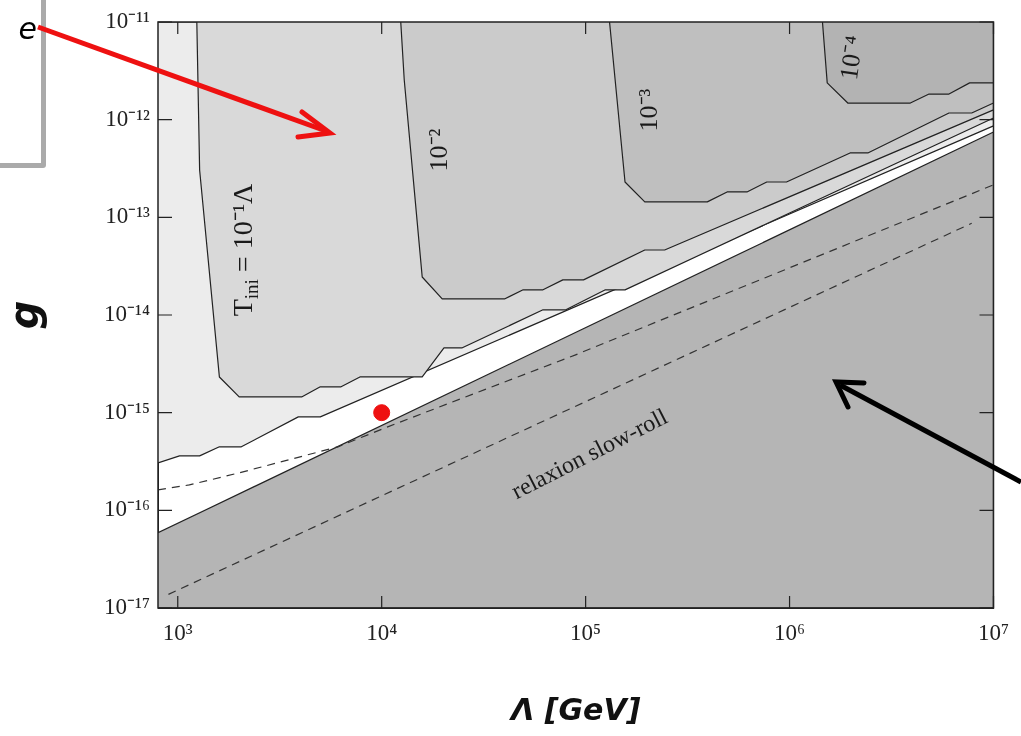 This screenshot has height=736, width=1021. What do you see at coordinates (127, 607) in the screenshot?
I see `y-tick-label: 10⁻¹⁷` at bounding box center [127, 607].